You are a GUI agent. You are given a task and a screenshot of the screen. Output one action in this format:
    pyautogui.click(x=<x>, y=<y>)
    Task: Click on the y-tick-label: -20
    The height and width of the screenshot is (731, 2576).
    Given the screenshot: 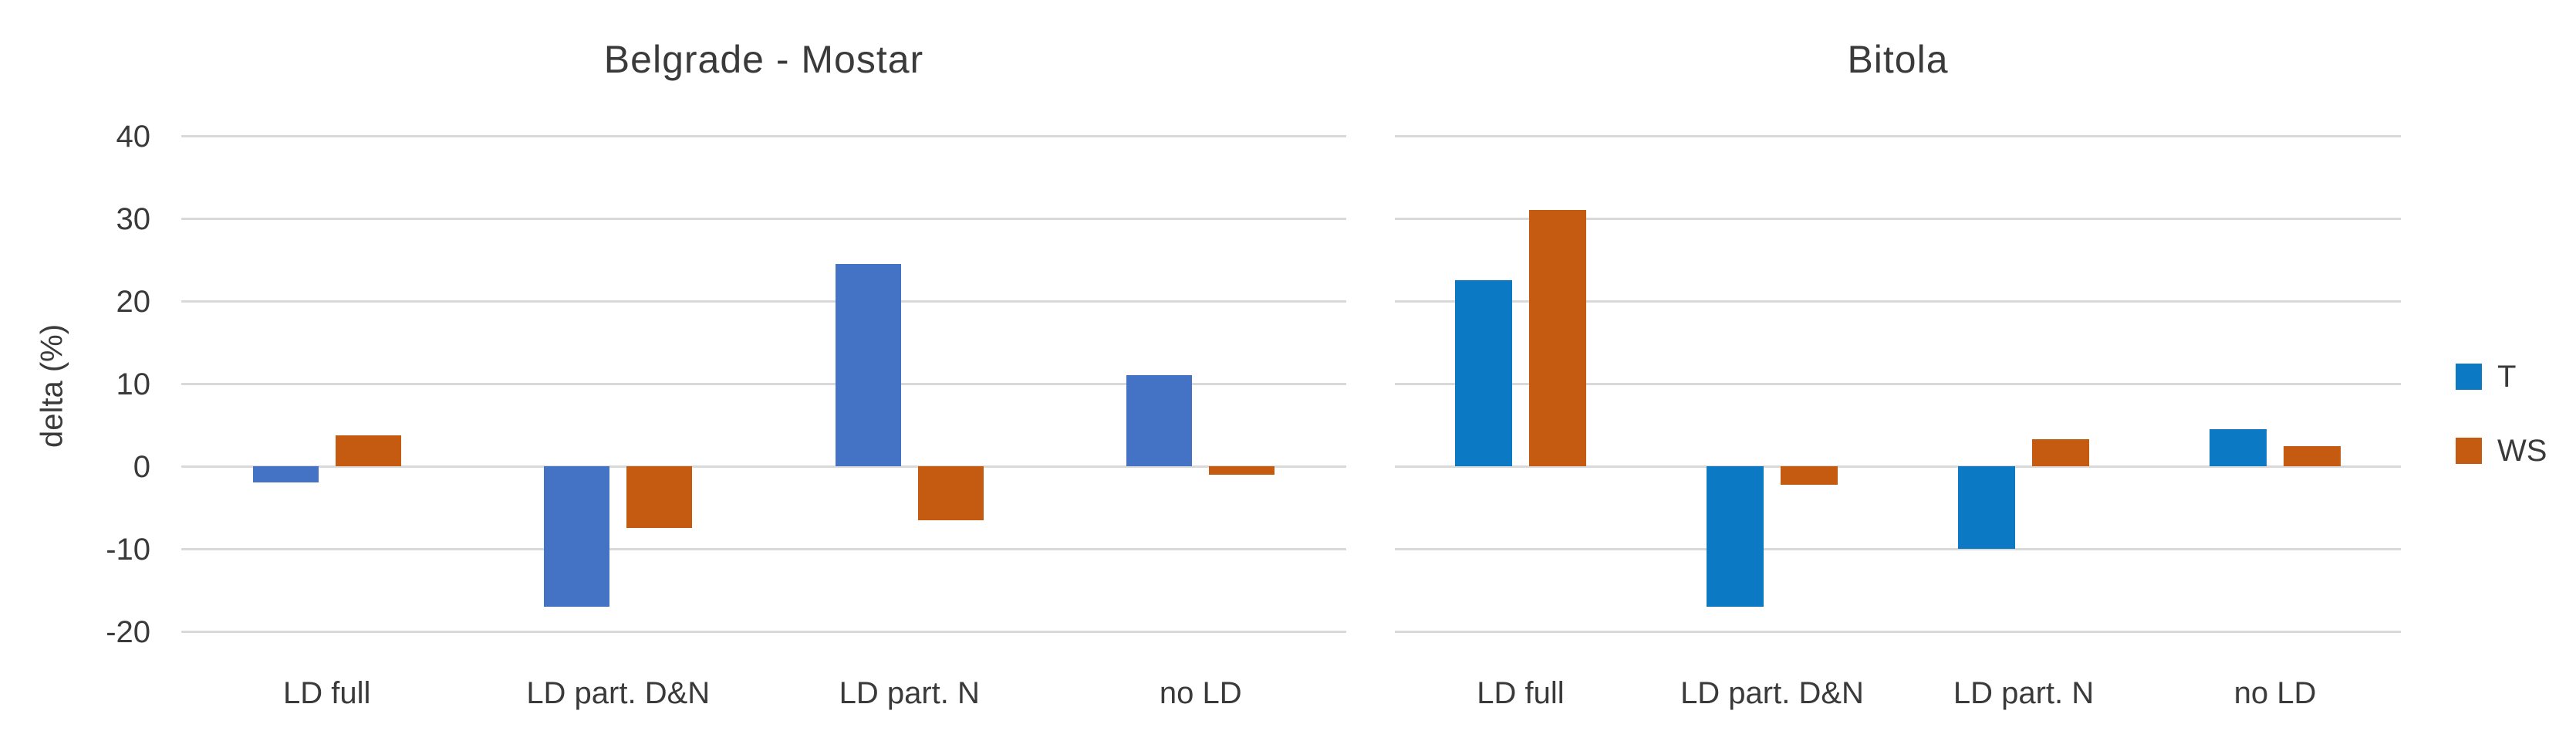 What is the action you would take?
    pyautogui.click(x=128, y=632)
    